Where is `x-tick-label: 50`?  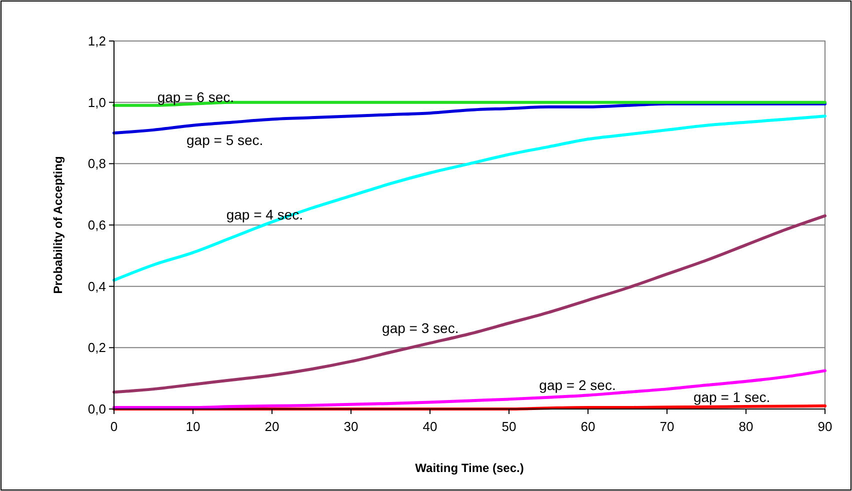
x-tick-label: 50 is located at coordinates (509, 426).